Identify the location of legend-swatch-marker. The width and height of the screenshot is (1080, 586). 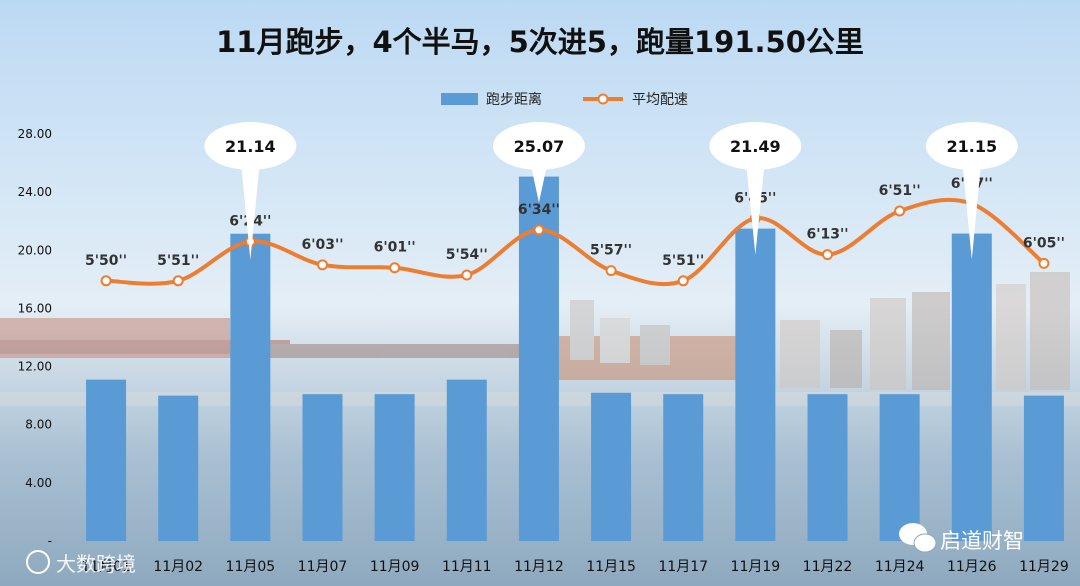
(603, 99).